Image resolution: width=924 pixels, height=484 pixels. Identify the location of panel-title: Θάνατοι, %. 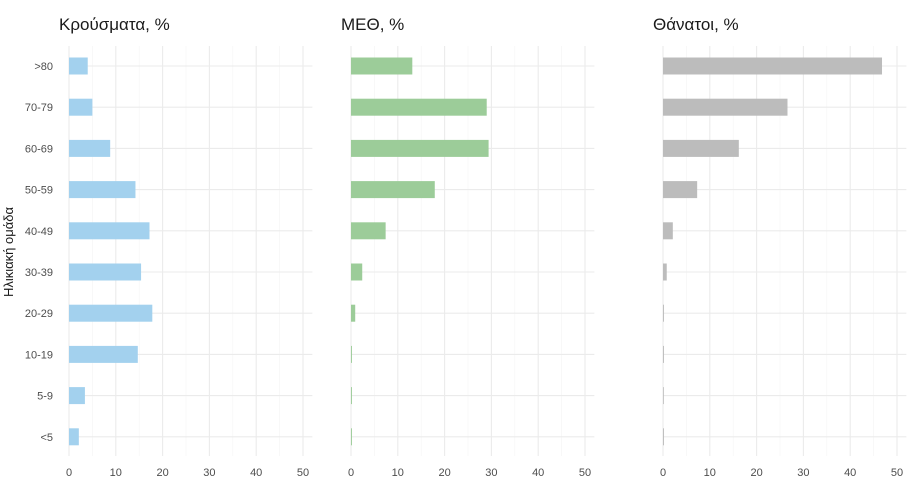
(696, 24).